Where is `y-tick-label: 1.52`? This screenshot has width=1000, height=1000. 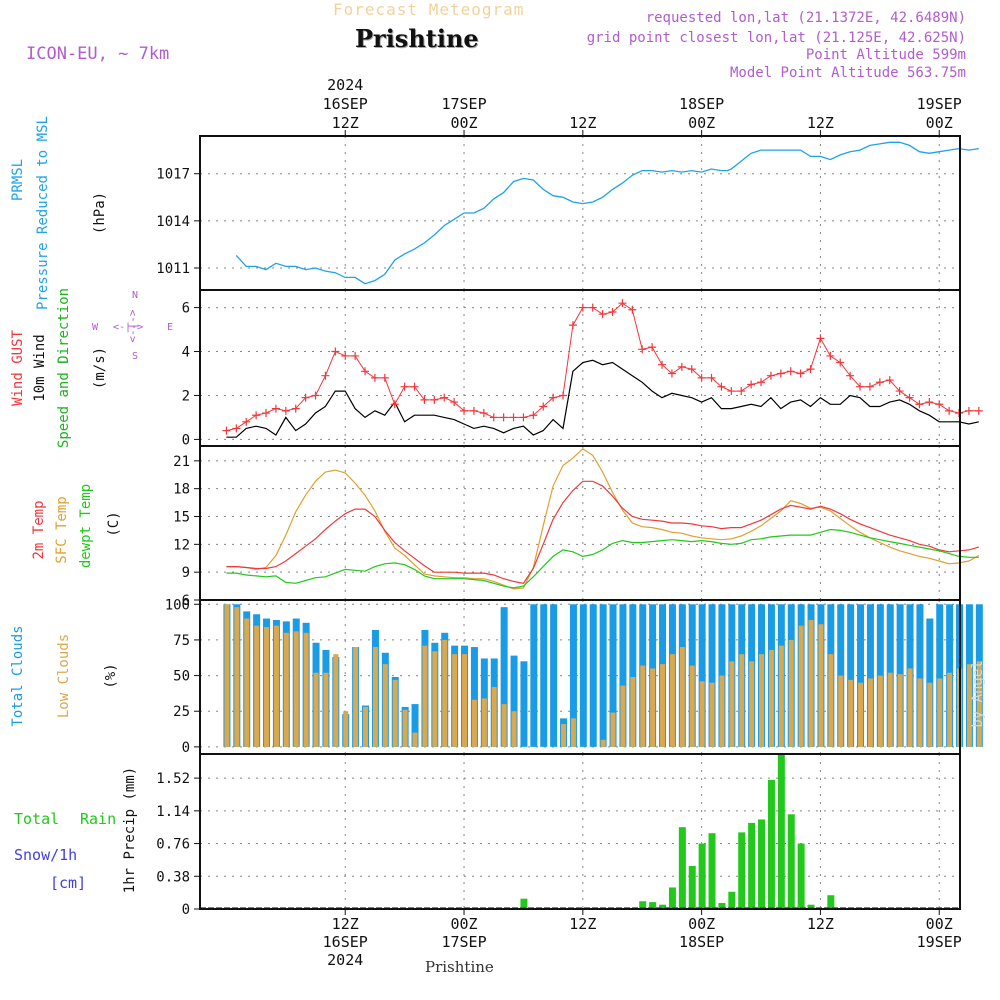 y-tick-label: 1.52 is located at coordinates (173, 779).